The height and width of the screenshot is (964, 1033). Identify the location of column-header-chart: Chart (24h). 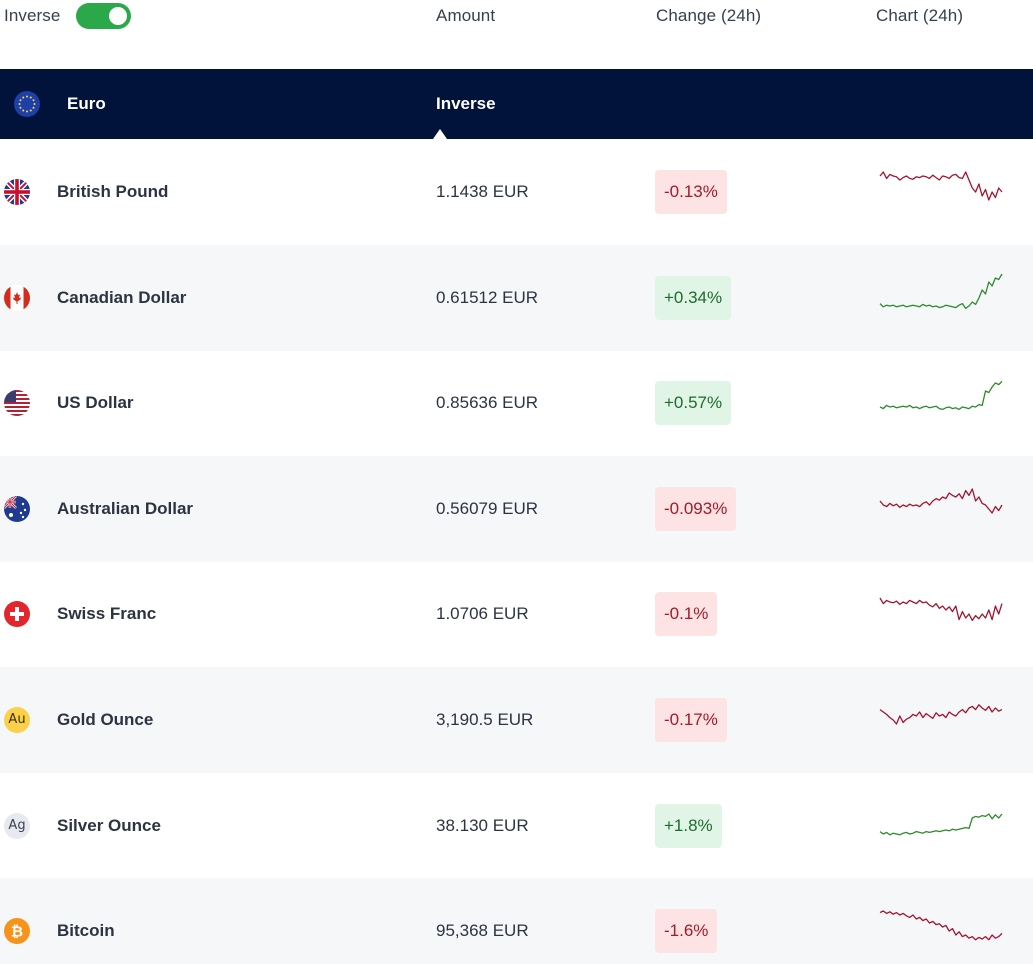
(920, 15).